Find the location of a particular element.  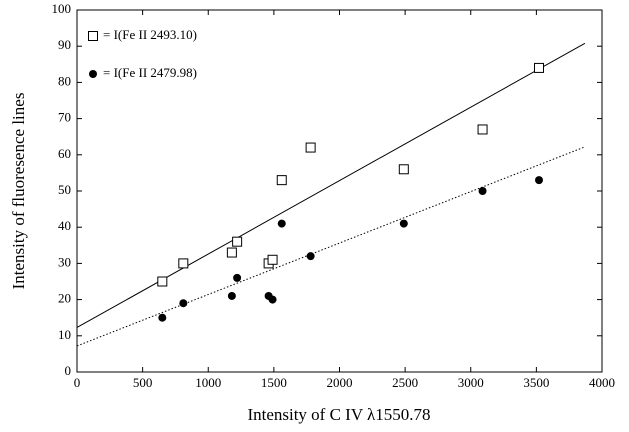

x-tick-label: 500 is located at coordinates (143, 382).